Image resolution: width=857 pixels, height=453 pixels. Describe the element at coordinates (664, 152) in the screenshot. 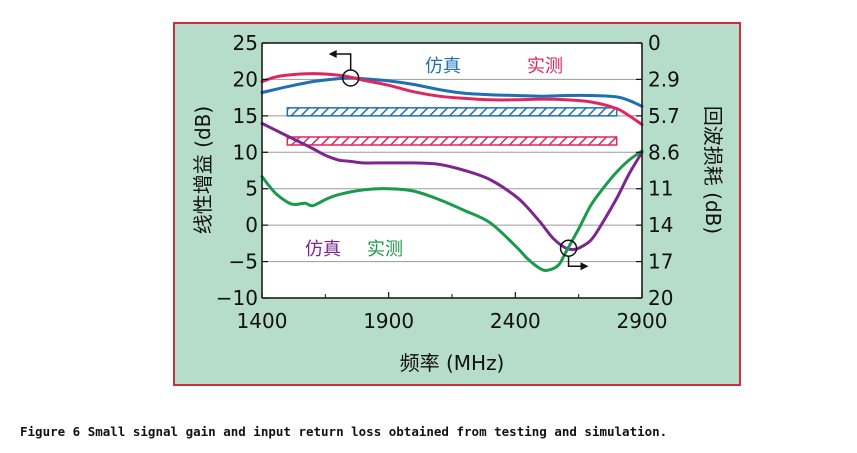

I see `y2-tick-label: 8.6` at that location.